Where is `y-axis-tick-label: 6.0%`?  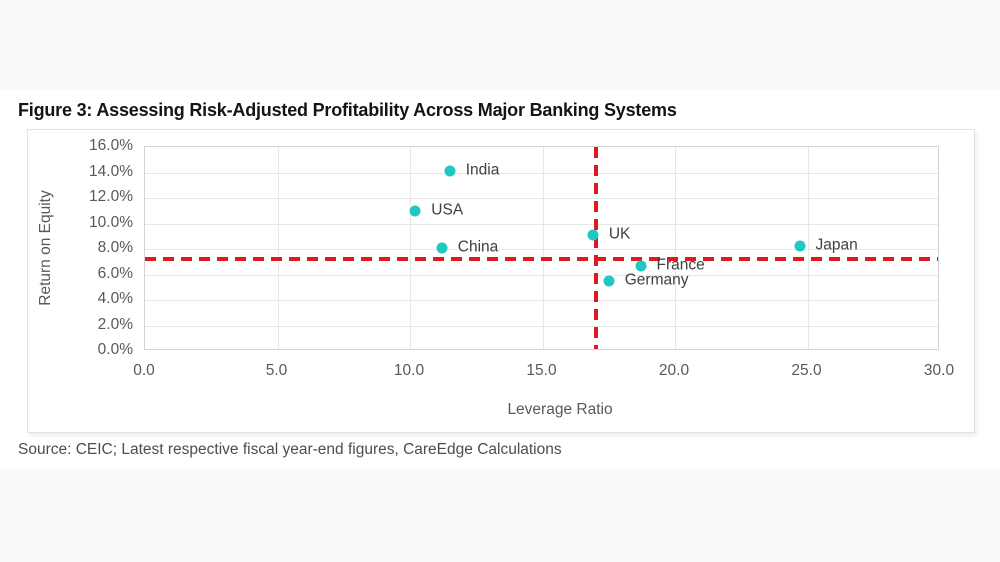 y-axis-tick-label: 6.0% is located at coordinates (115, 273).